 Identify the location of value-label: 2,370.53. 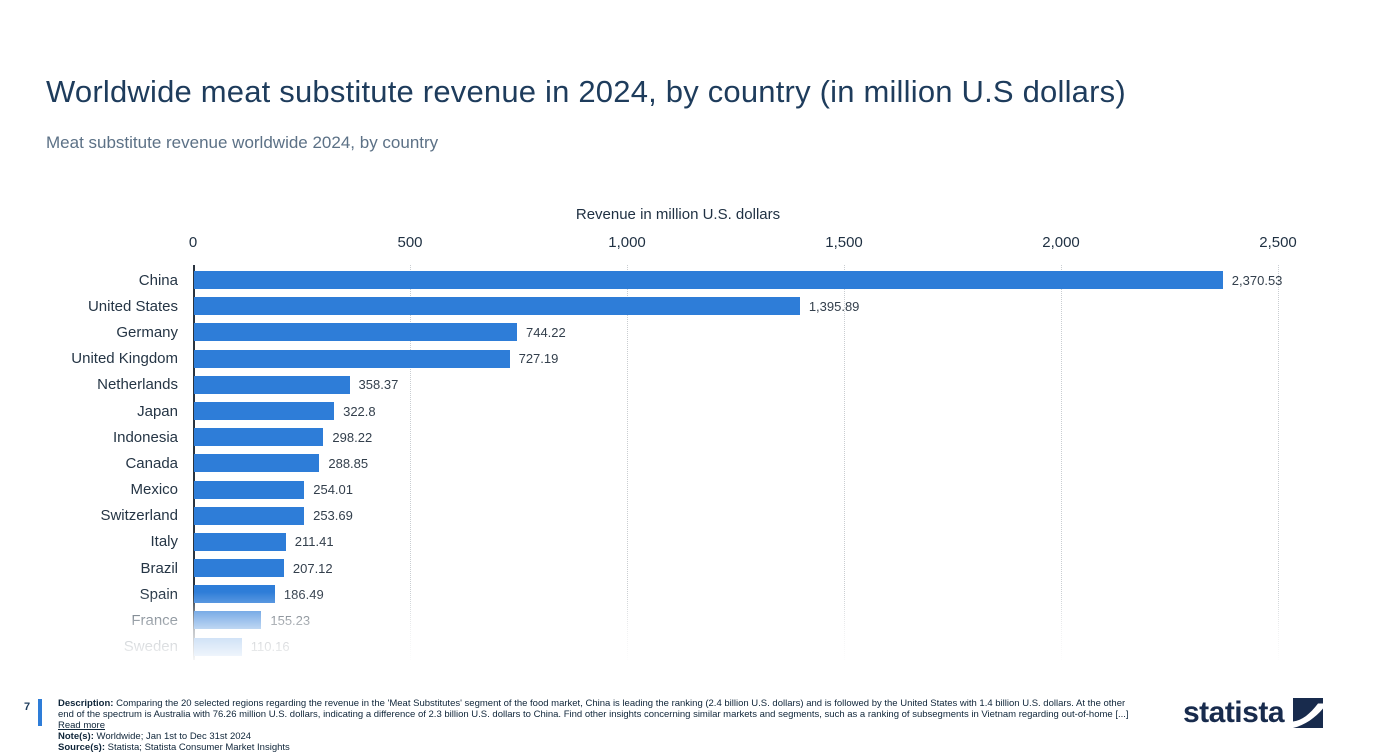
(1257, 280).